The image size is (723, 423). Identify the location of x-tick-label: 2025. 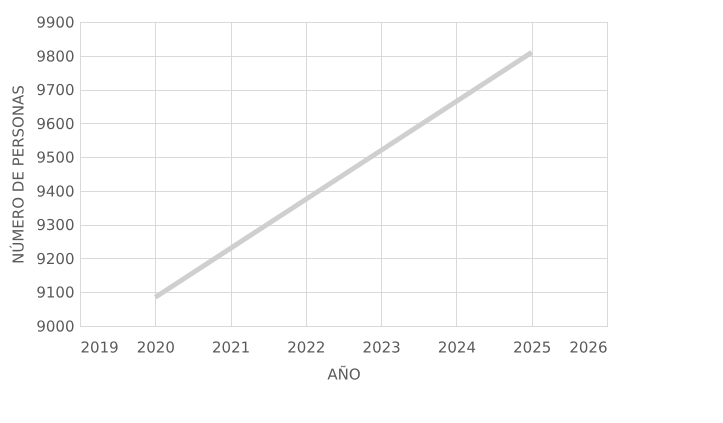
(532, 347).